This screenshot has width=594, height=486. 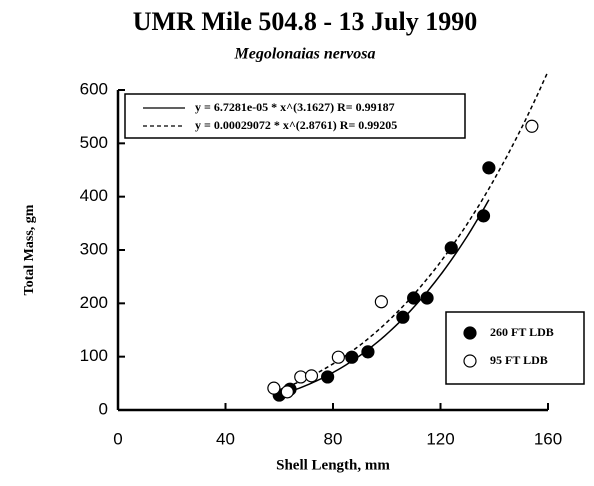 What do you see at coordinates (305, 21) in the screenshot?
I see `chart-title: UMR Mile 504.8 - 13 July 1990` at bounding box center [305, 21].